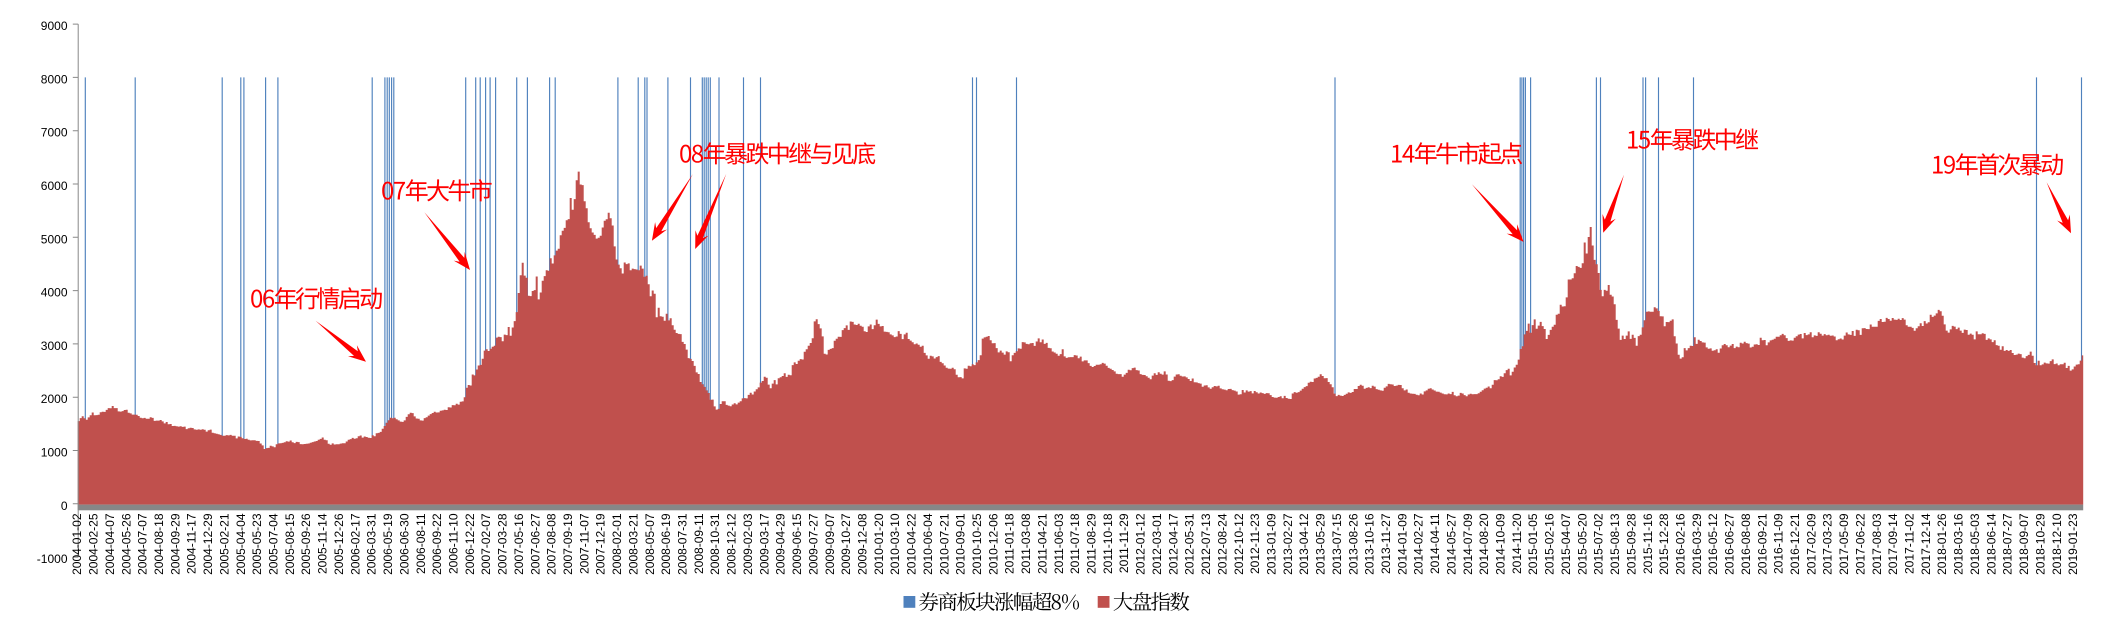 The height and width of the screenshot is (630, 2115). I want to click on svg-text: 2008-09-11, so click(699, 543).